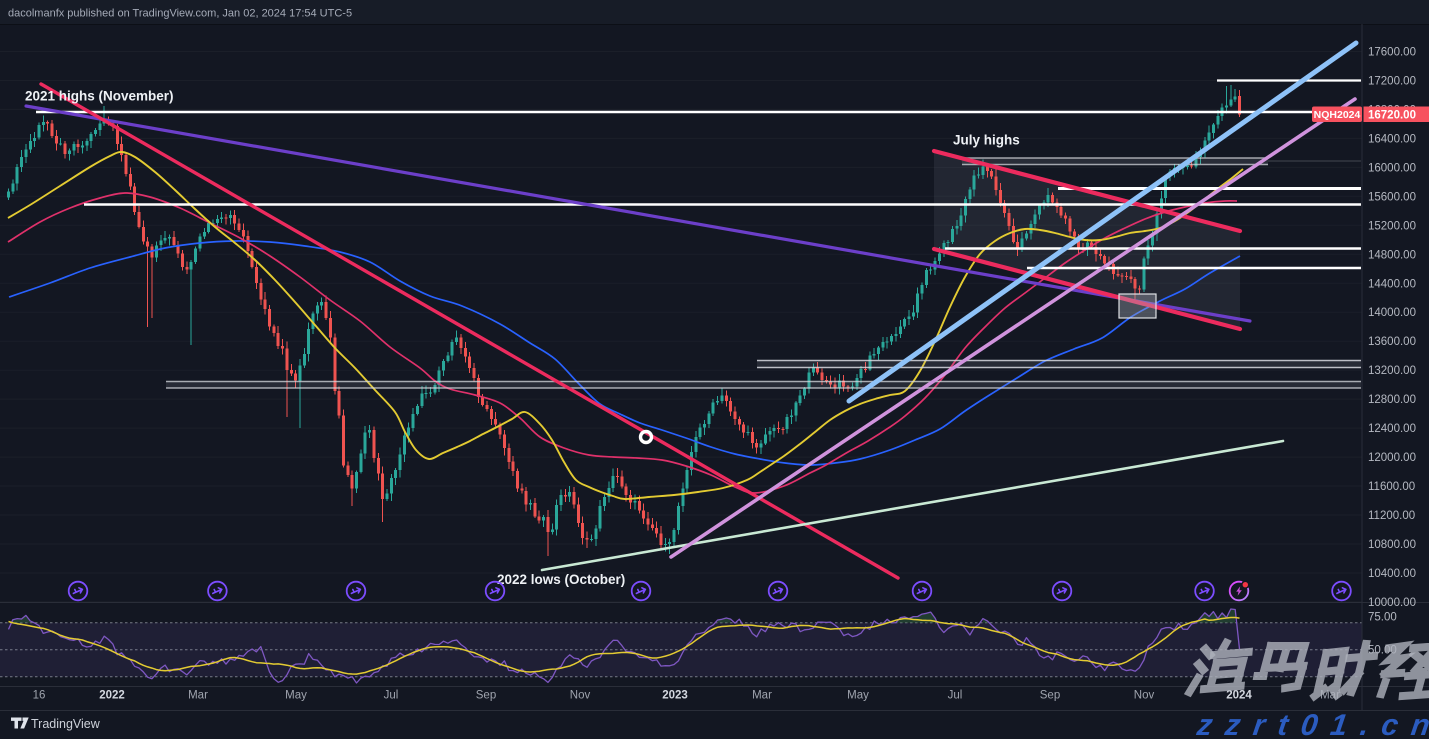 The height and width of the screenshot is (739, 1429). Describe the element at coordinates (1337, 115) in the screenshot. I see `svg-text: NQH2024` at that location.